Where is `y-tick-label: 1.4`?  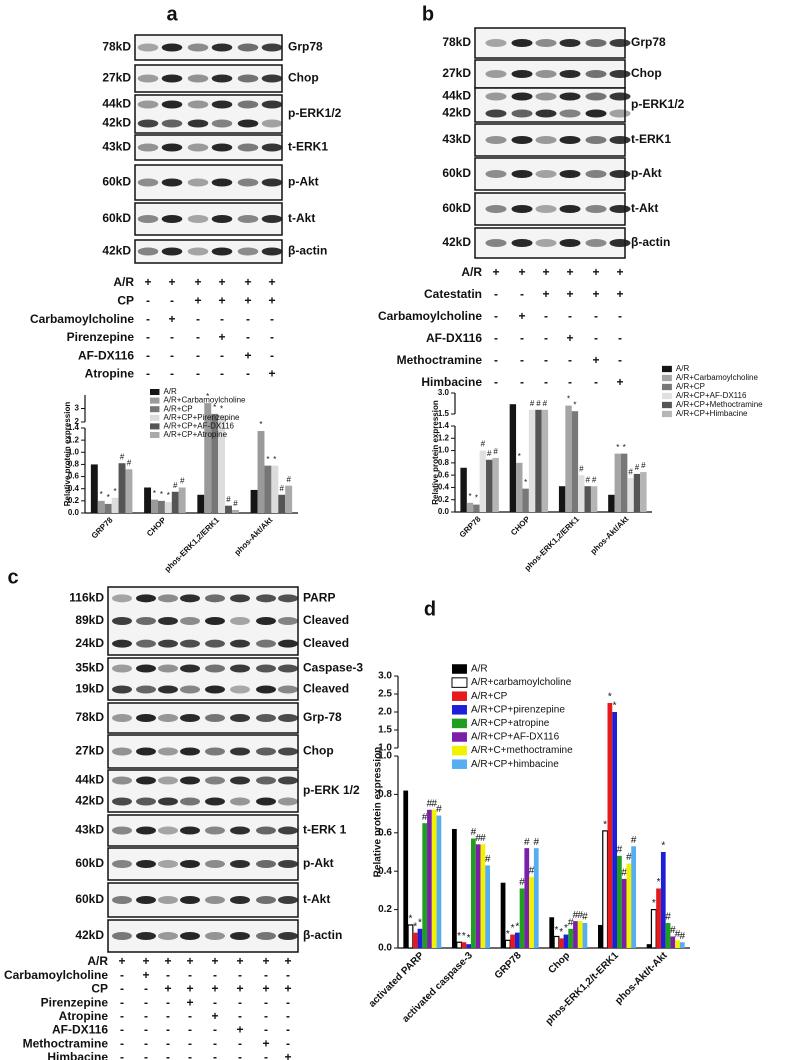 y-tick-label: 1.4 is located at coordinates (74, 427).